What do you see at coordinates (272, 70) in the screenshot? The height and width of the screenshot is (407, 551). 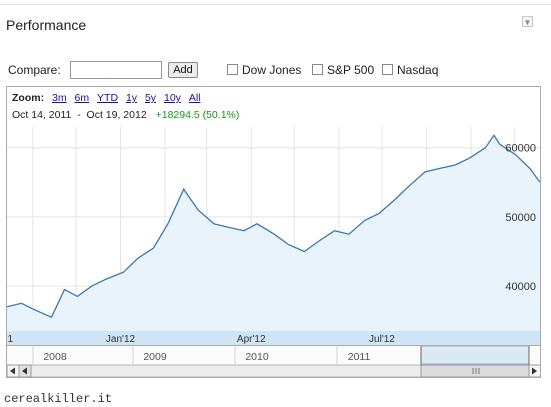 I see `dow-jones-label: Dow Jones` at bounding box center [272, 70].